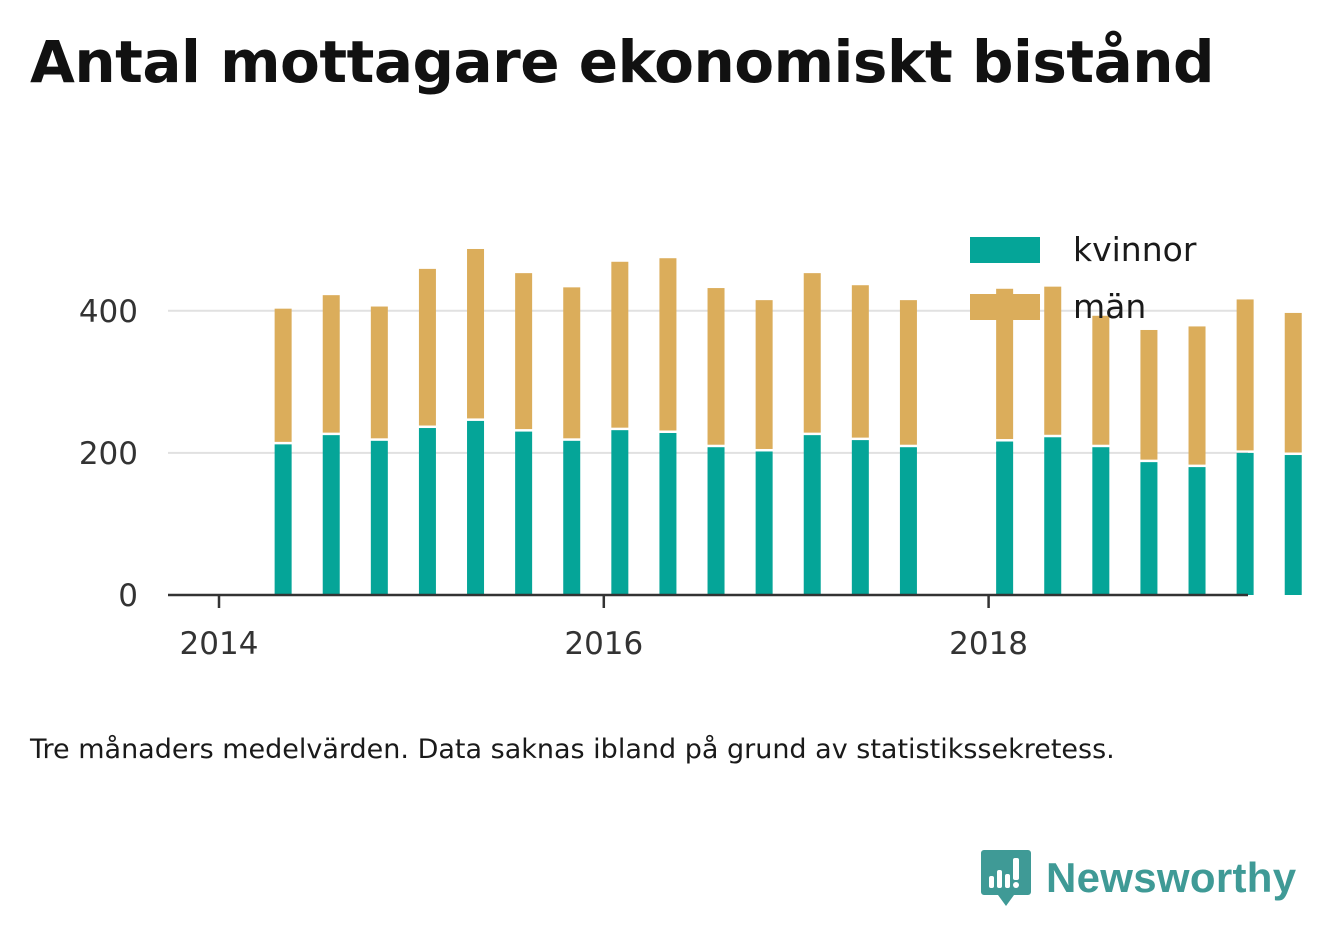 The height and width of the screenshot is (939, 1322). What do you see at coordinates (108, 312) in the screenshot?
I see `y-tick-label: 400` at bounding box center [108, 312].